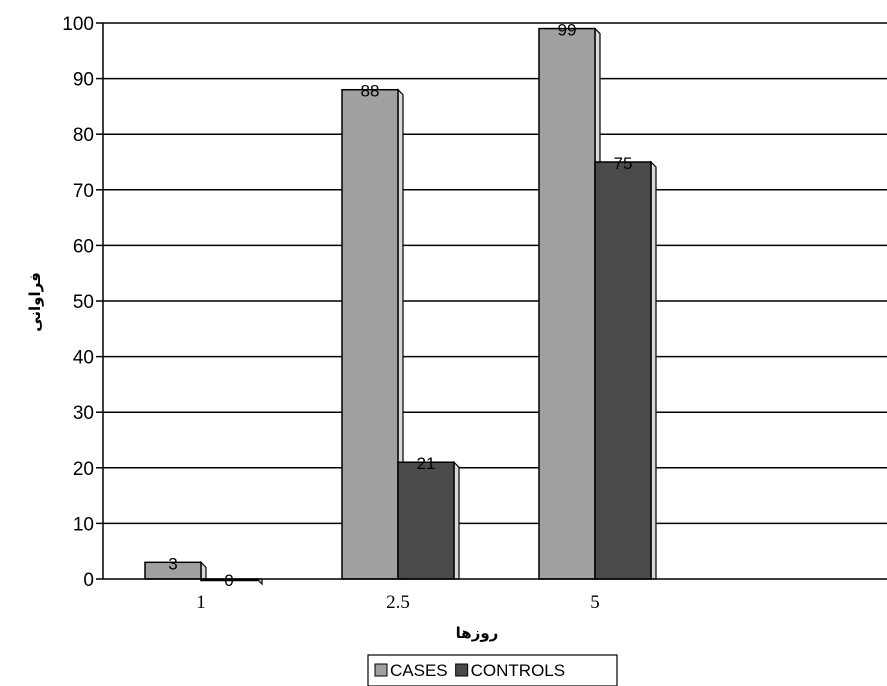 Image resolution: width=887 pixels, height=686 pixels. I want to click on y-tick-label-100: 100, so click(78, 24).